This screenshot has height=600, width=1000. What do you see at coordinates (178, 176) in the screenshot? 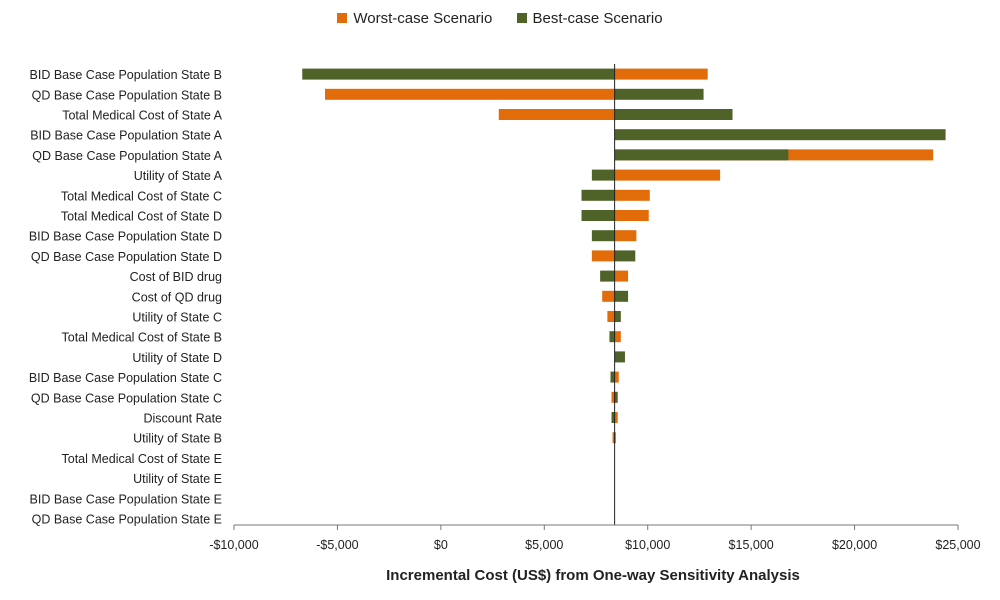
I see `category-label-5: Utility of State A` at bounding box center [178, 176].